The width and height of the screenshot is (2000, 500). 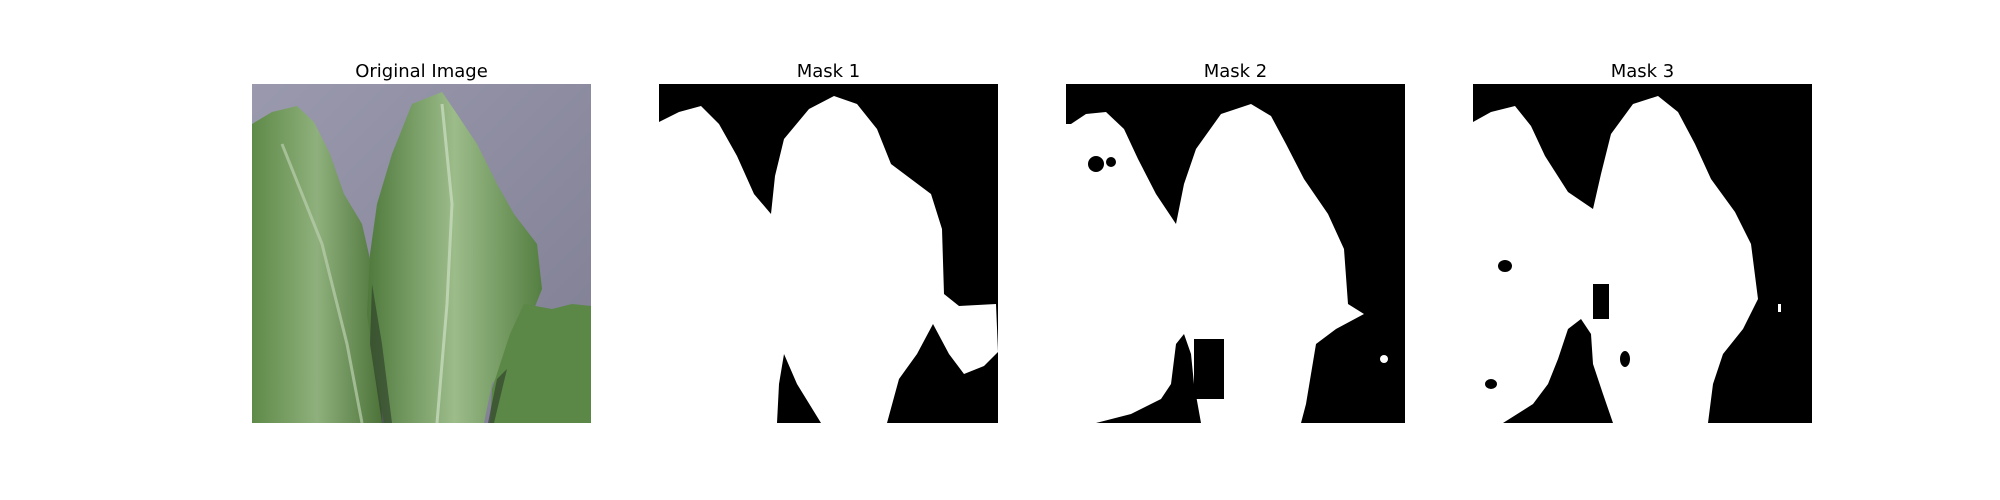 I want to click on shadow-gap-right, so click(x=497, y=396).